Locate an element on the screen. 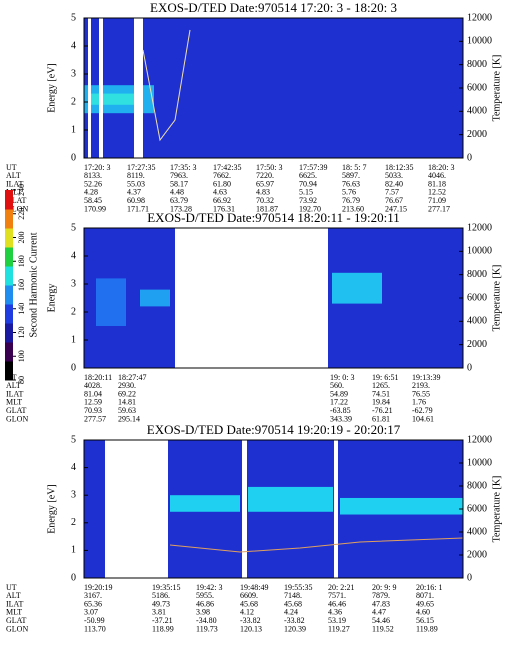  table-cell: 8133. is located at coordinates (93, 175).